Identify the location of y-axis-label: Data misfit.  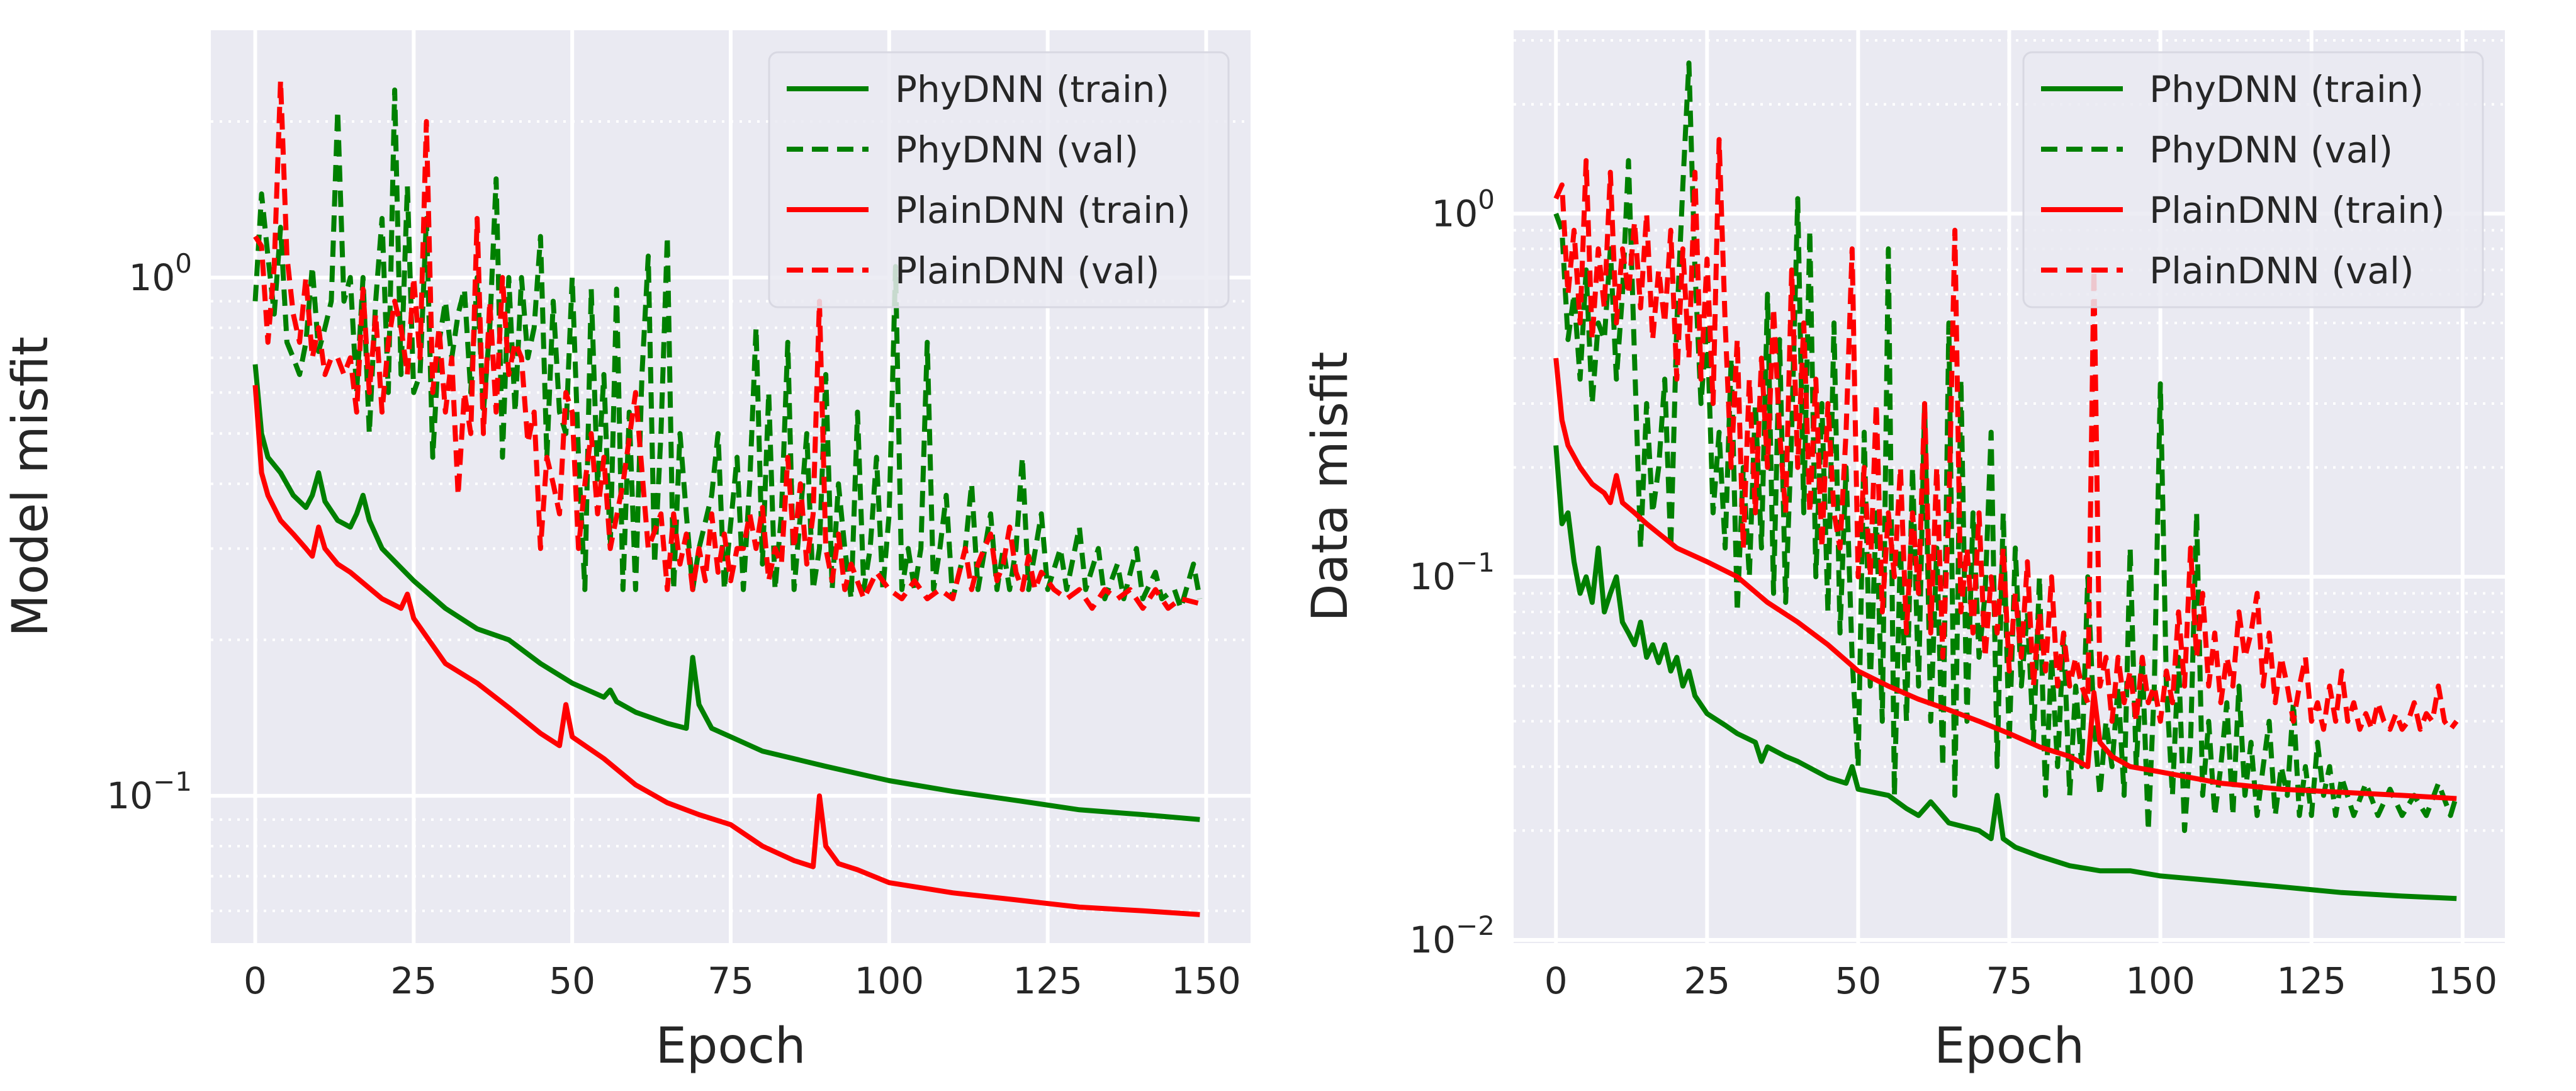
(1330, 486).